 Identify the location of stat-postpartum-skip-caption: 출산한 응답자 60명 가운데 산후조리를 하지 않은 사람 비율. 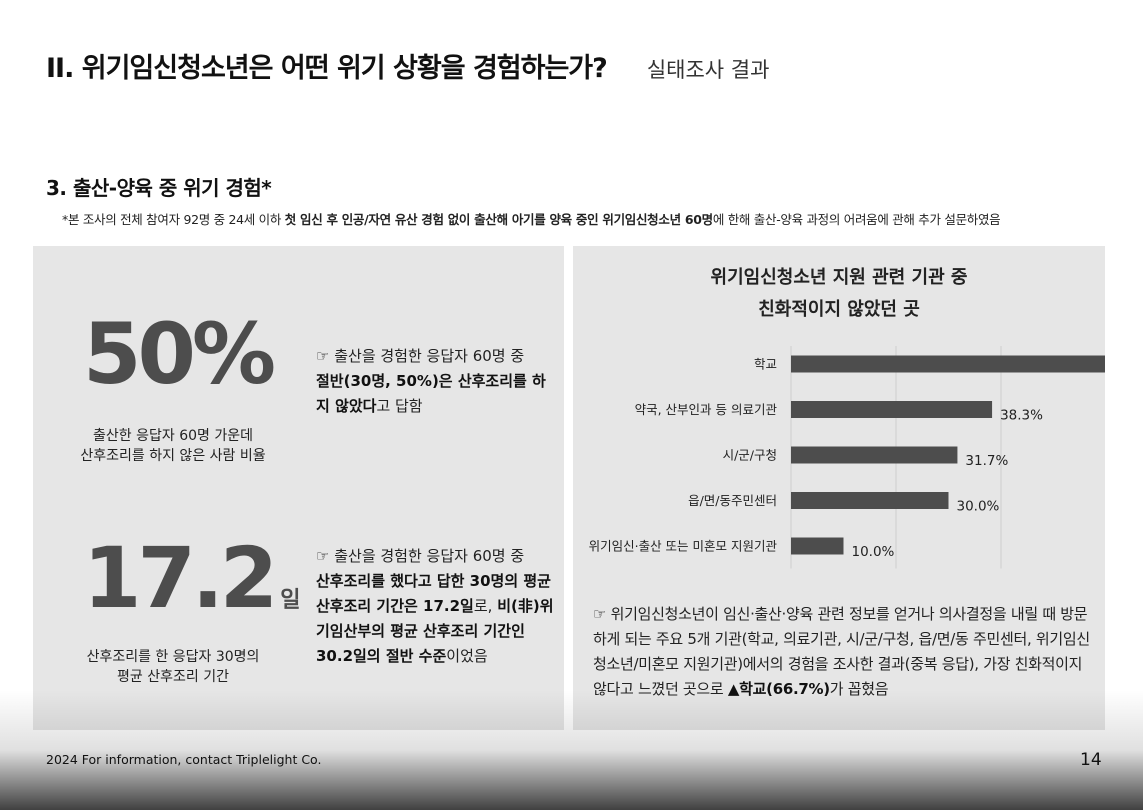
(173, 446).